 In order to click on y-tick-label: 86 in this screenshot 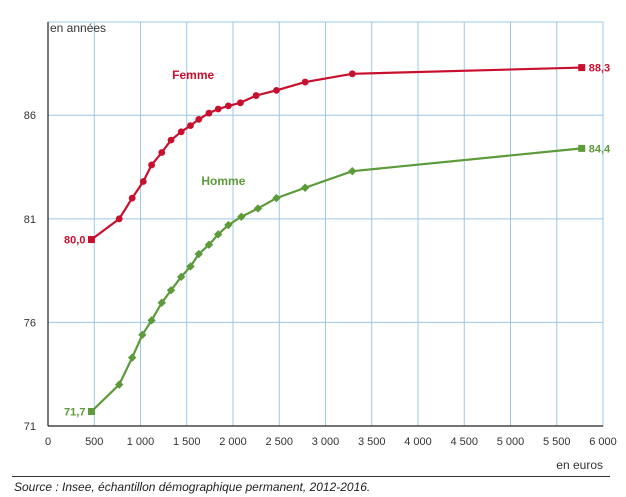, I will do `click(30, 116)`.